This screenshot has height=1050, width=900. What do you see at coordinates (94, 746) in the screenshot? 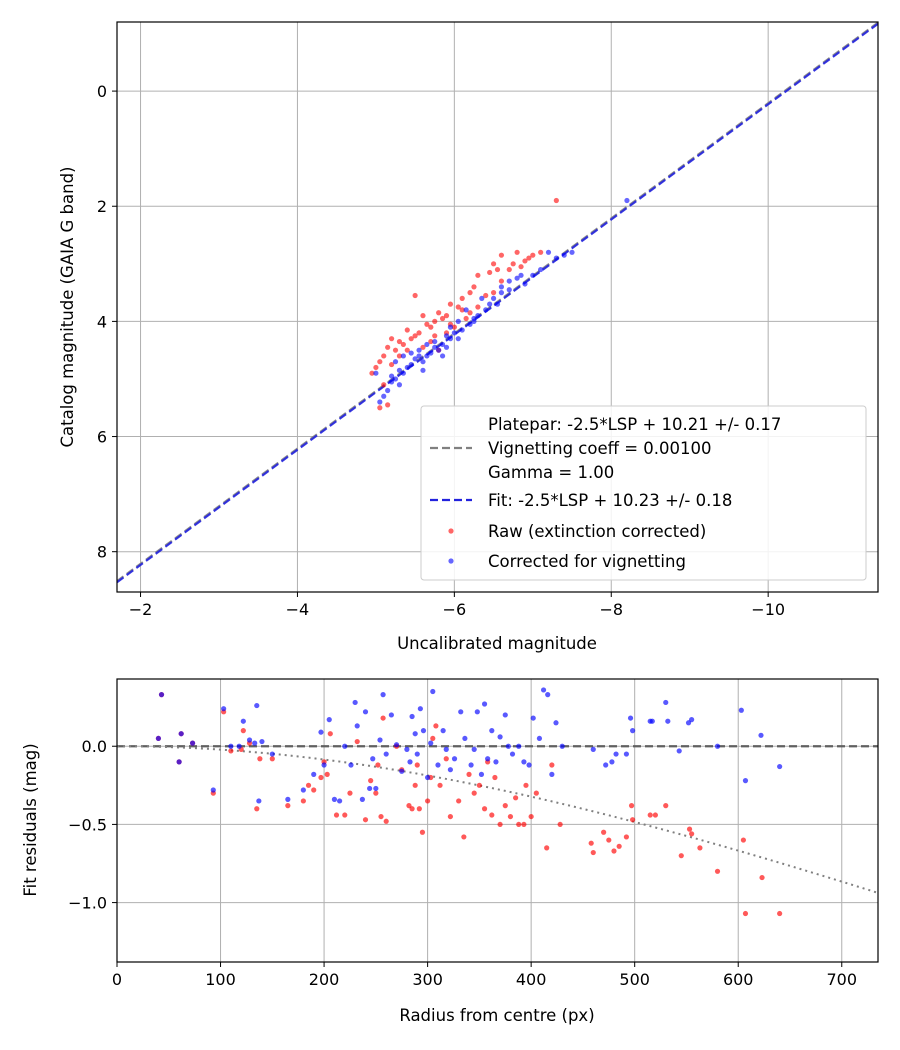
I see `y-tick-label: 0.0` at bounding box center [94, 746].